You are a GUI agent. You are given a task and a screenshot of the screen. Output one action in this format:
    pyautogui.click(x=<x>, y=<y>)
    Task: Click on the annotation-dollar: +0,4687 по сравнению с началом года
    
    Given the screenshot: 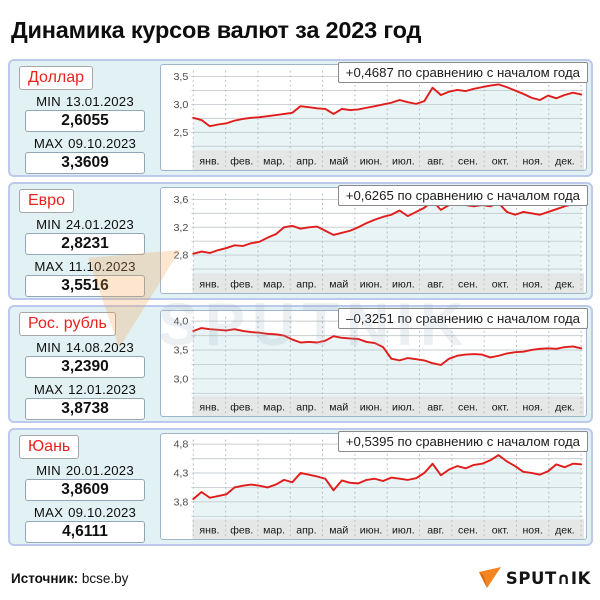 What is the action you would take?
    pyautogui.click(x=462, y=72)
    